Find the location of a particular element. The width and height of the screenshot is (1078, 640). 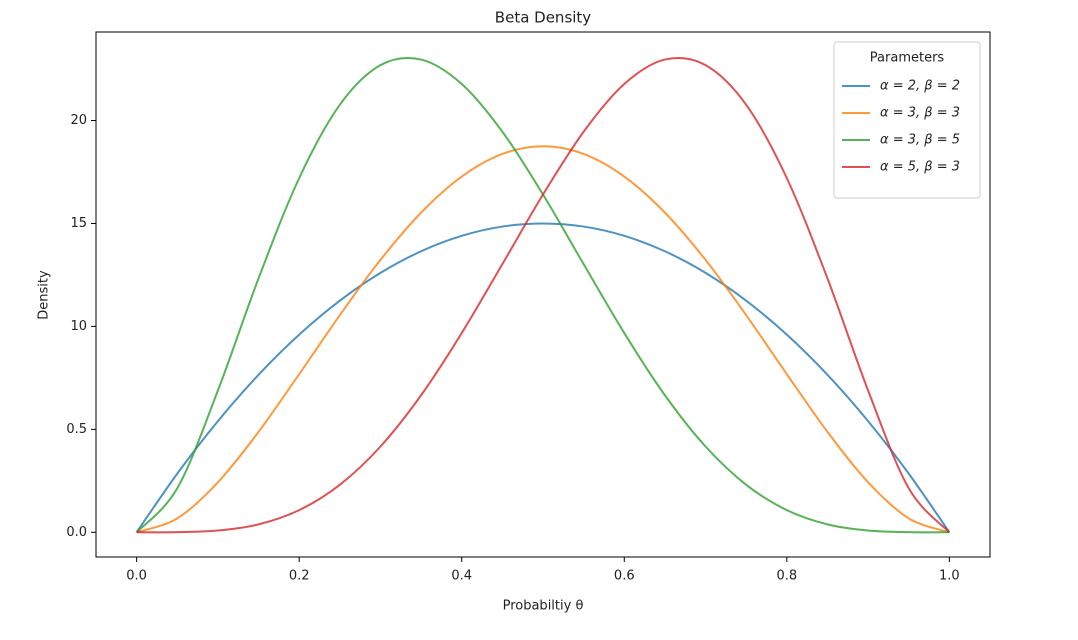

y-axis-label: Density is located at coordinates (44, 295).